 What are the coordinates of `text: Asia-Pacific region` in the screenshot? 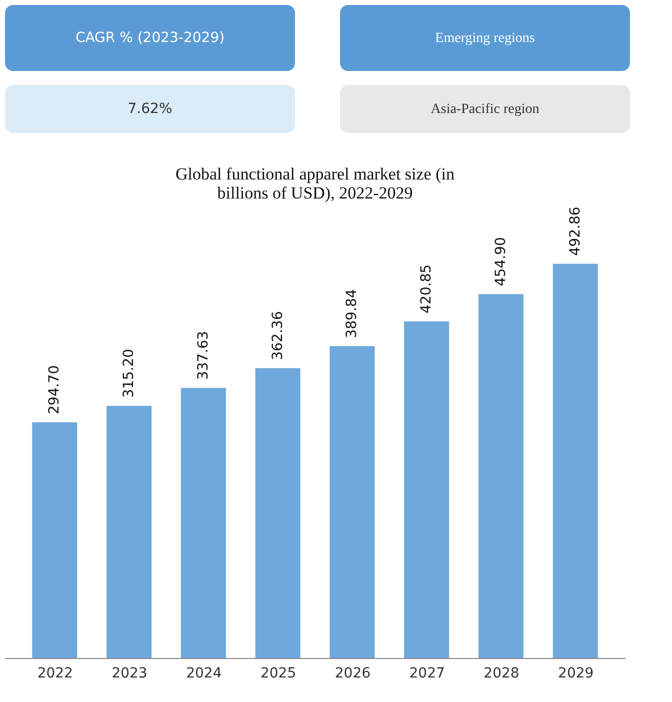 It's located at (485, 109).